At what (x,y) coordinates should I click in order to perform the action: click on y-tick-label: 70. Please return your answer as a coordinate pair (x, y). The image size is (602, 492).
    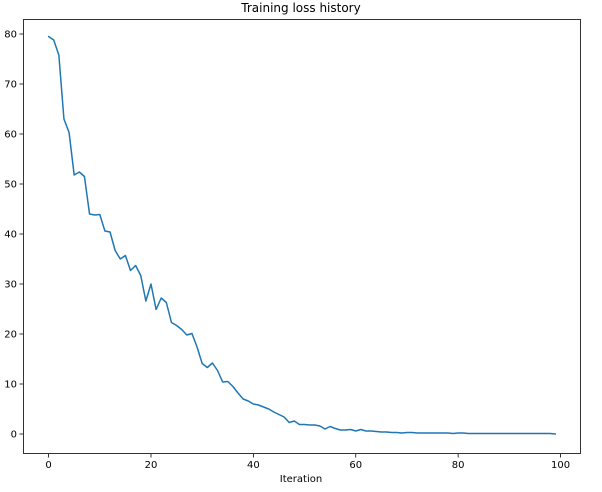
    Looking at the image, I should click on (10, 85).